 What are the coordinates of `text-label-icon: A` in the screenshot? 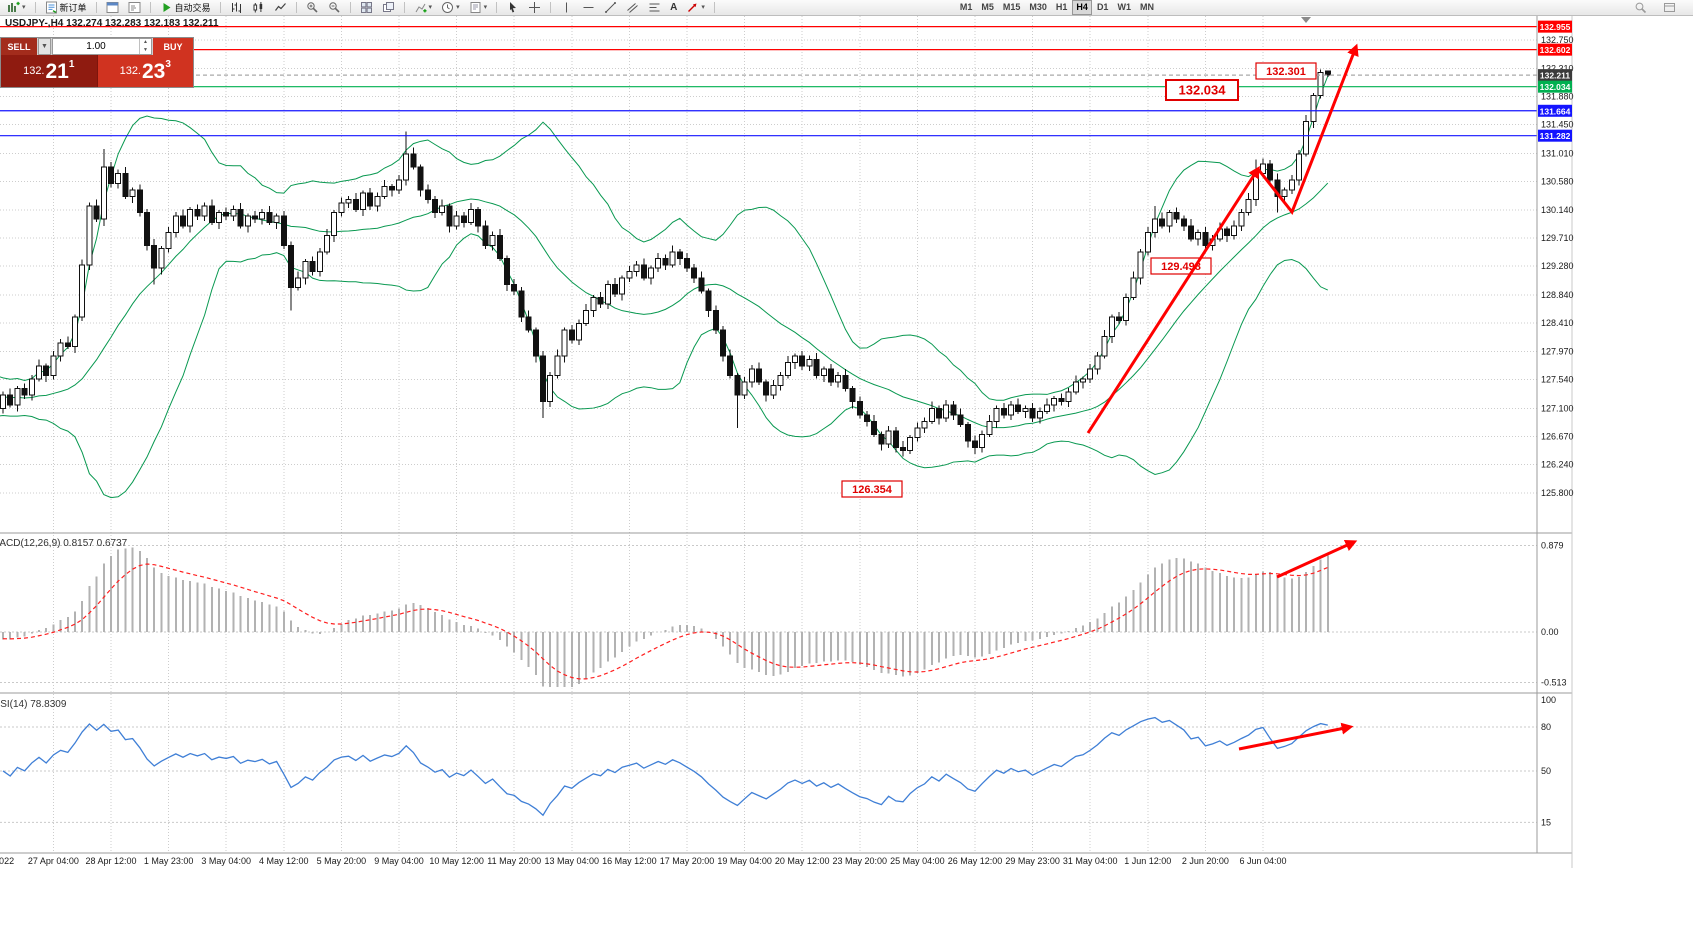 It's located at (674, 7).